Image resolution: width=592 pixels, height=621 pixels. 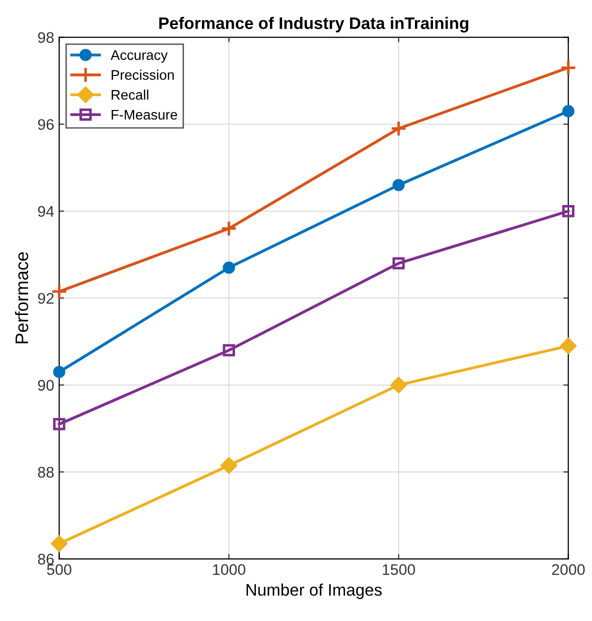 What do you see at coordinates (130, 95) in the screenshot?
I see `legend-label: Recall` at bounding box center [130, 95].